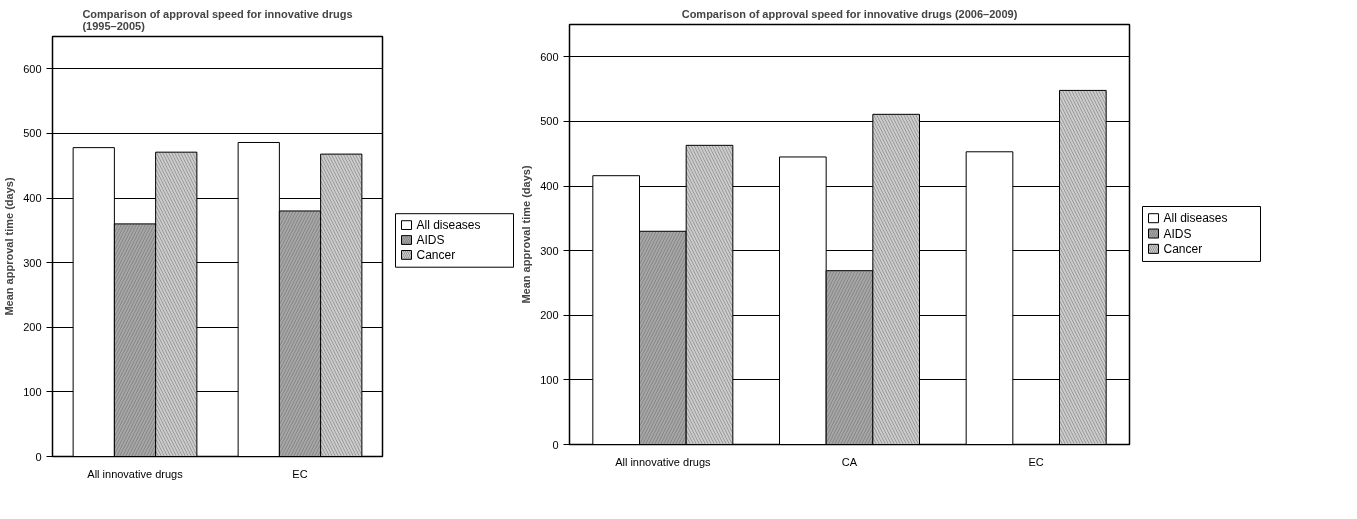 This screenshot has width=1357, height=519. Describe the element at coordinates (217, 19) in the screenshot. I see `chart-title: Comparison of approval speed for innovative drugs (1995–2005)` at that location.